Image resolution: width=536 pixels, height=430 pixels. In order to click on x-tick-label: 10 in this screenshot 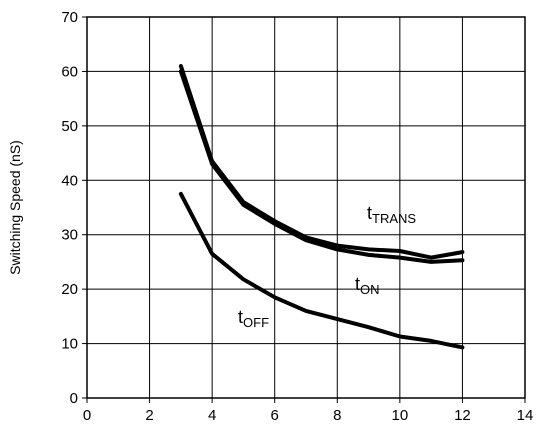, I will do `click(400, 415)`.